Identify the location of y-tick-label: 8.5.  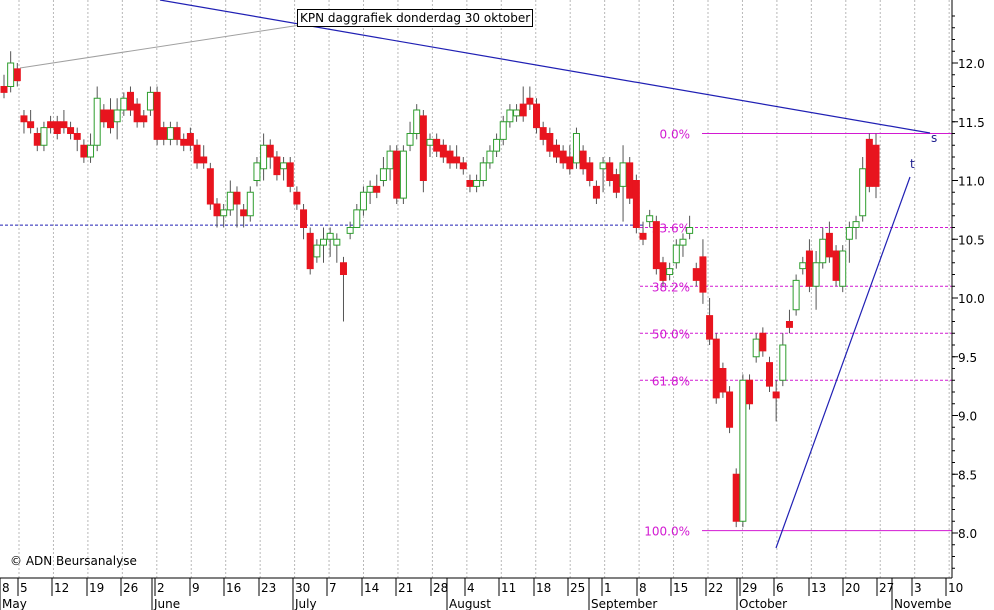
(967, 475).